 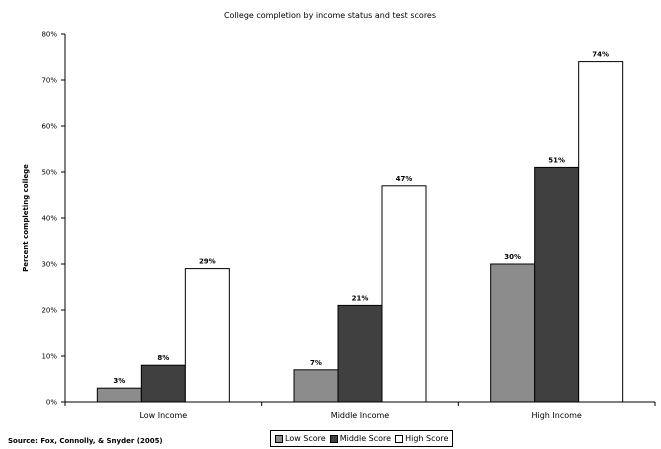 What do you see at coordinates (333, 438) in the screenshot?
I see `legend-swatch-middle-score` at bounding box center [333, 438].